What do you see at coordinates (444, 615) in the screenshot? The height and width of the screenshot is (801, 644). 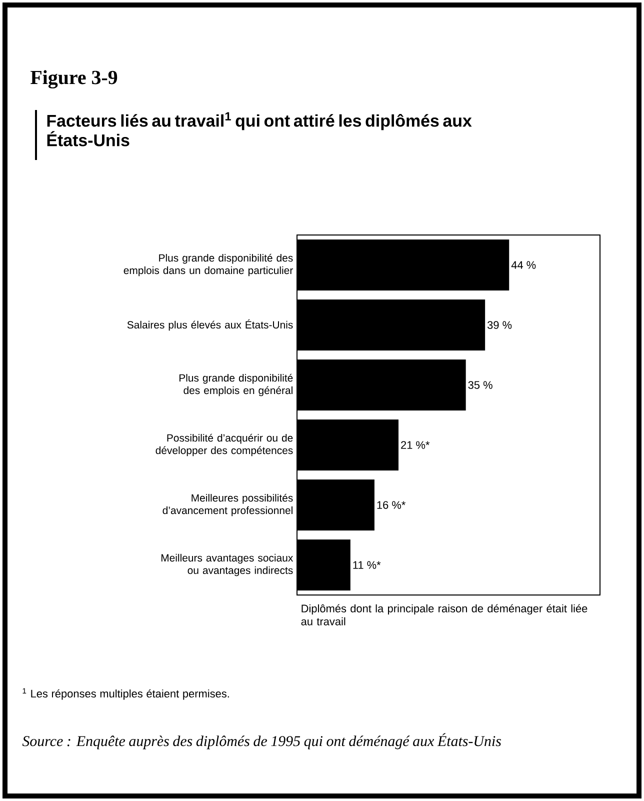 I see `x-axis-title: Diplômés dont la principale raison de déménager était liée au travail` at bounding box center [444, 615].